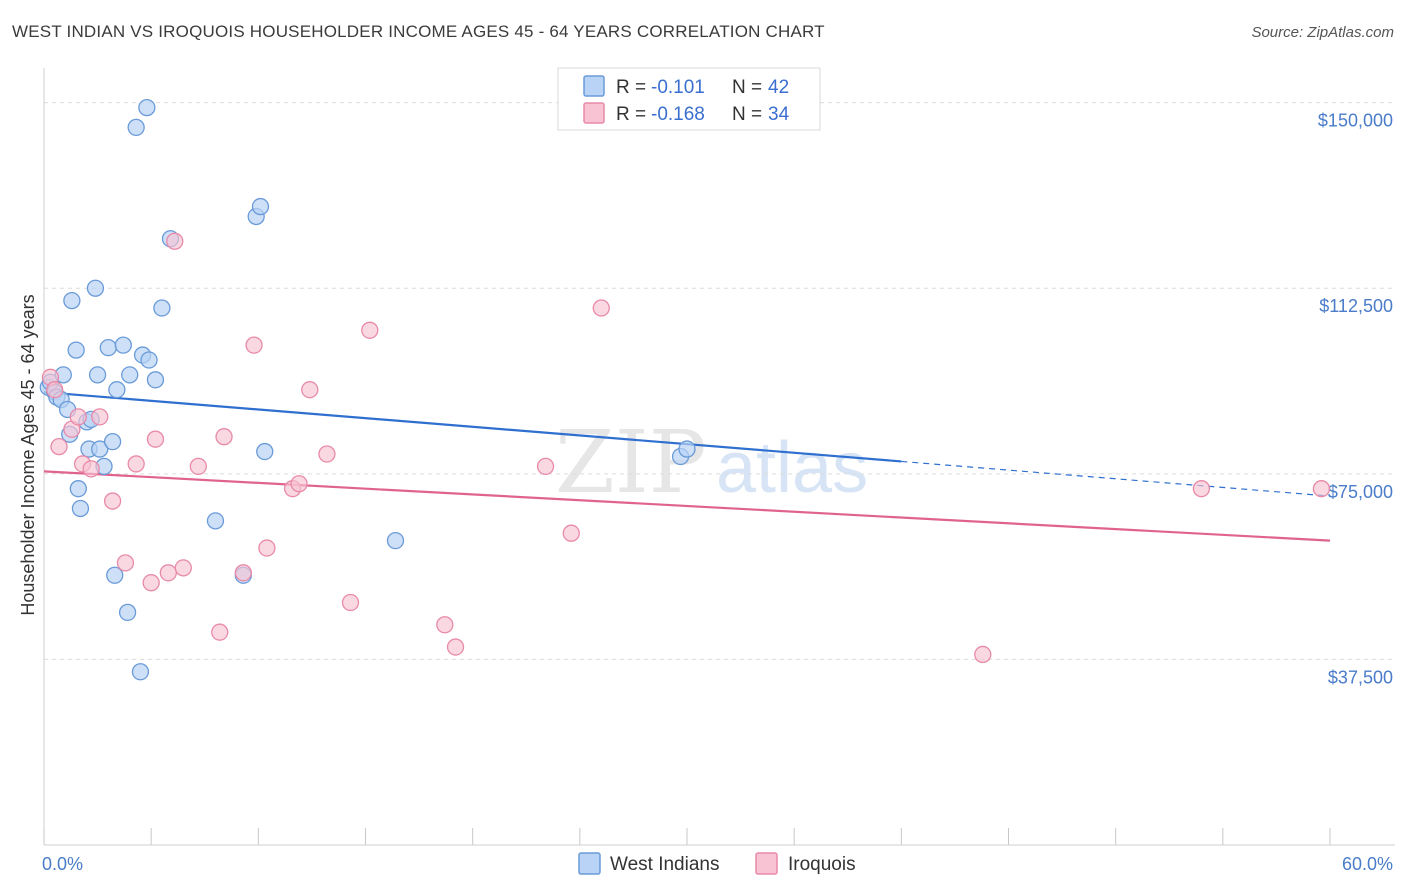 The image size is (1406, 892). I want to click on legend-swatch-west-indians, so click(594, 86).